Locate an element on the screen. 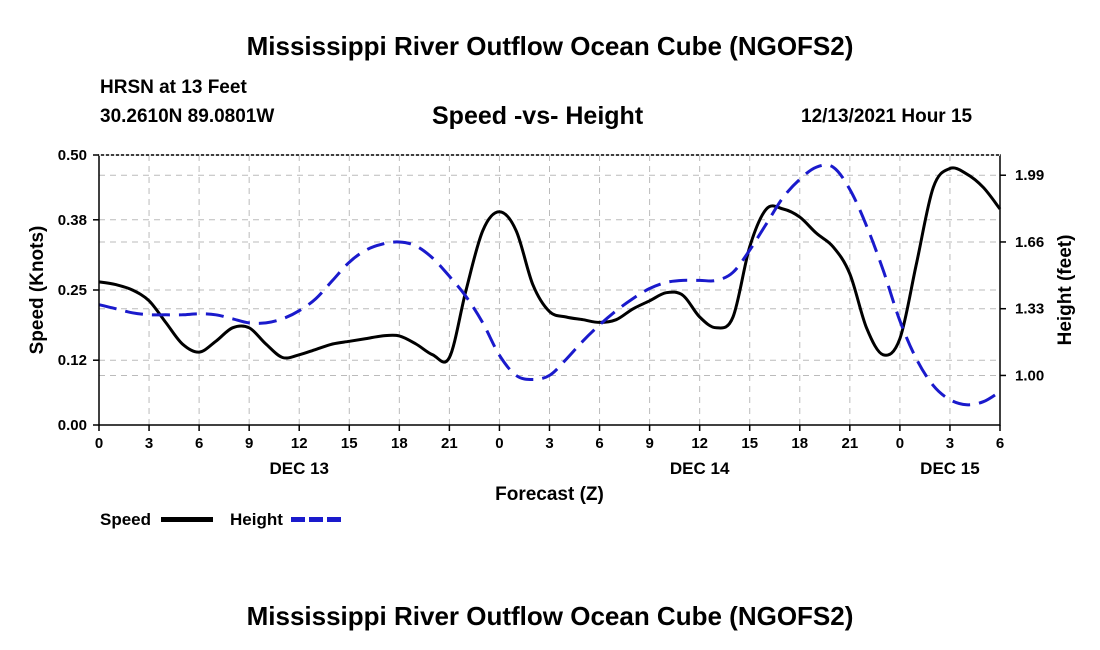  y-axis-label: Speed (Knots) is located at coordinates (37, 290).